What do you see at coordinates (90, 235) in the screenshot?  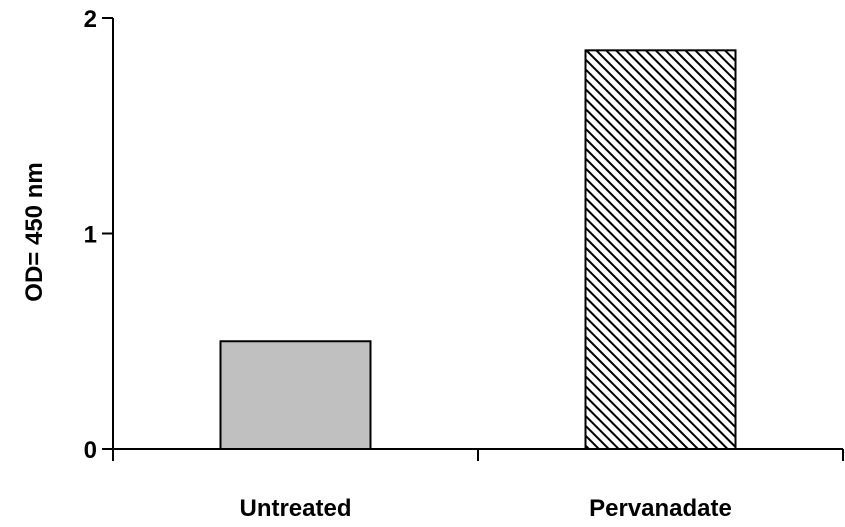 I see `y-tick-label-1: 1` at bounding box center [90, 235].